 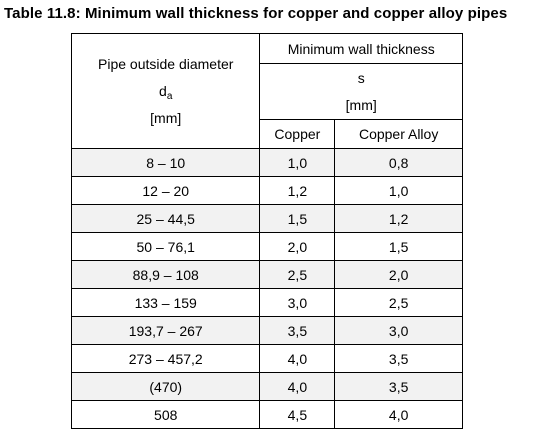 What do you see at coordinates (166, 63) in the screenshot?
I see `diameter-header-label: Pipe outside diameter` at bounding box center [166, 63].